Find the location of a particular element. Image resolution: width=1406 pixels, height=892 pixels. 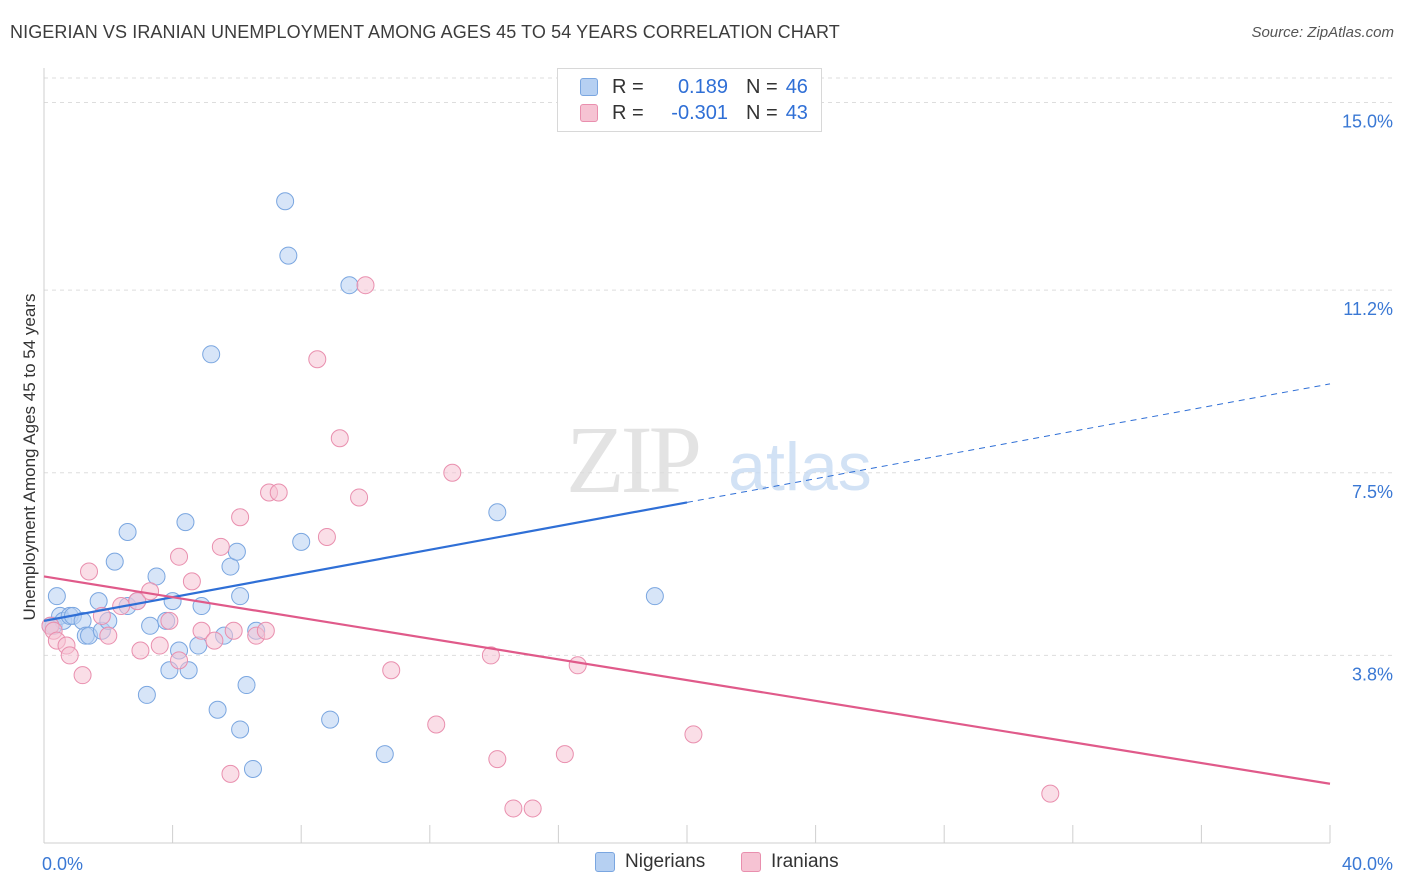

stats-row-nigerians: R = 0.189 N = 46 is located at coordinates (694, 87).